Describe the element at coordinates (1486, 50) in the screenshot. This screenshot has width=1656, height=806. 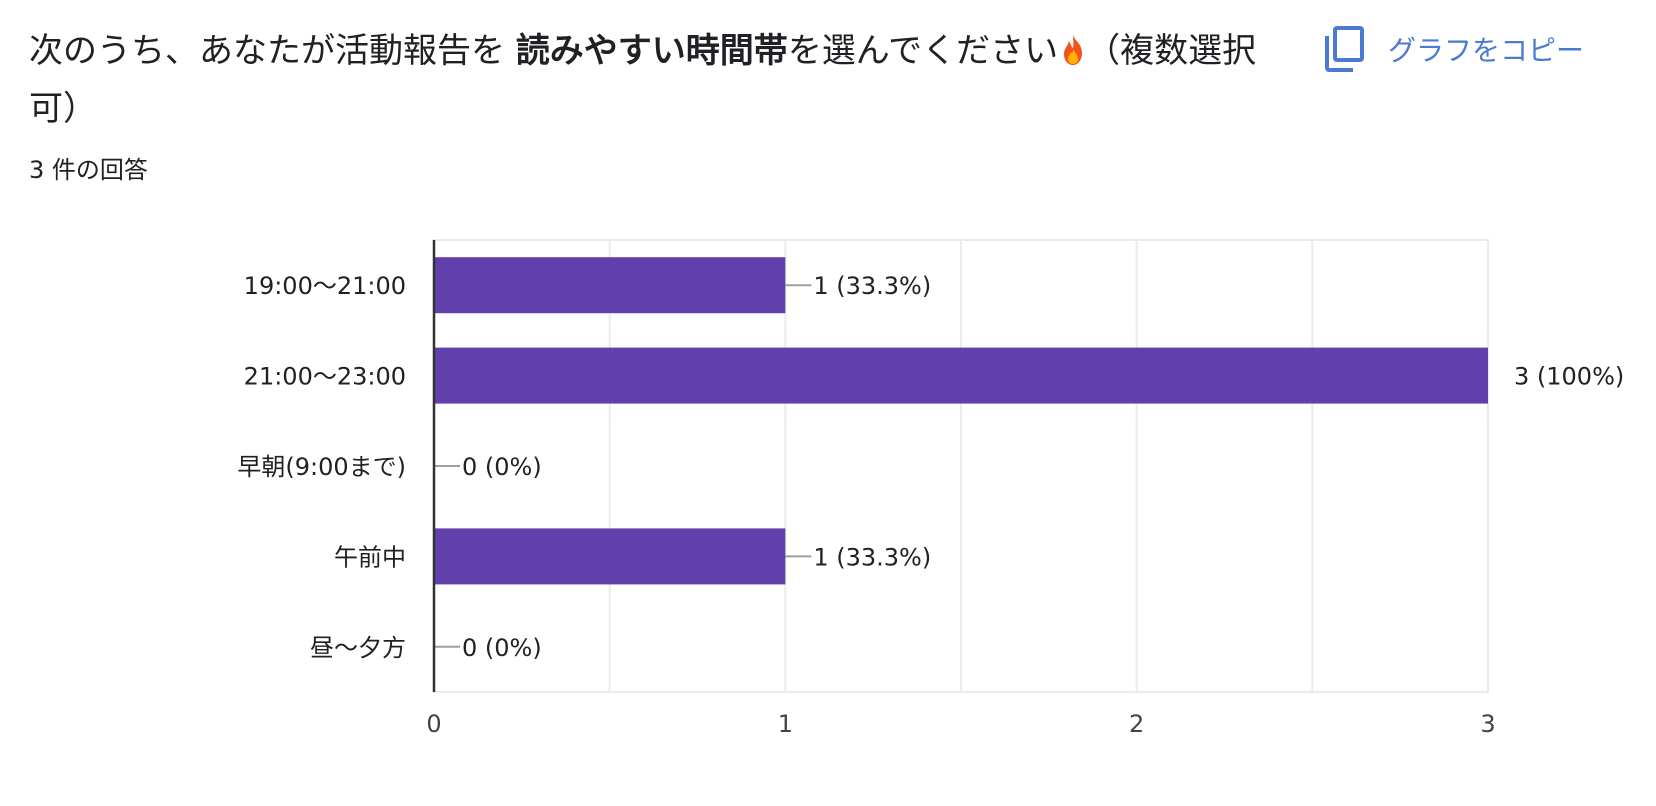
I see `copy-graph-label: グラフをコピー` at that location.